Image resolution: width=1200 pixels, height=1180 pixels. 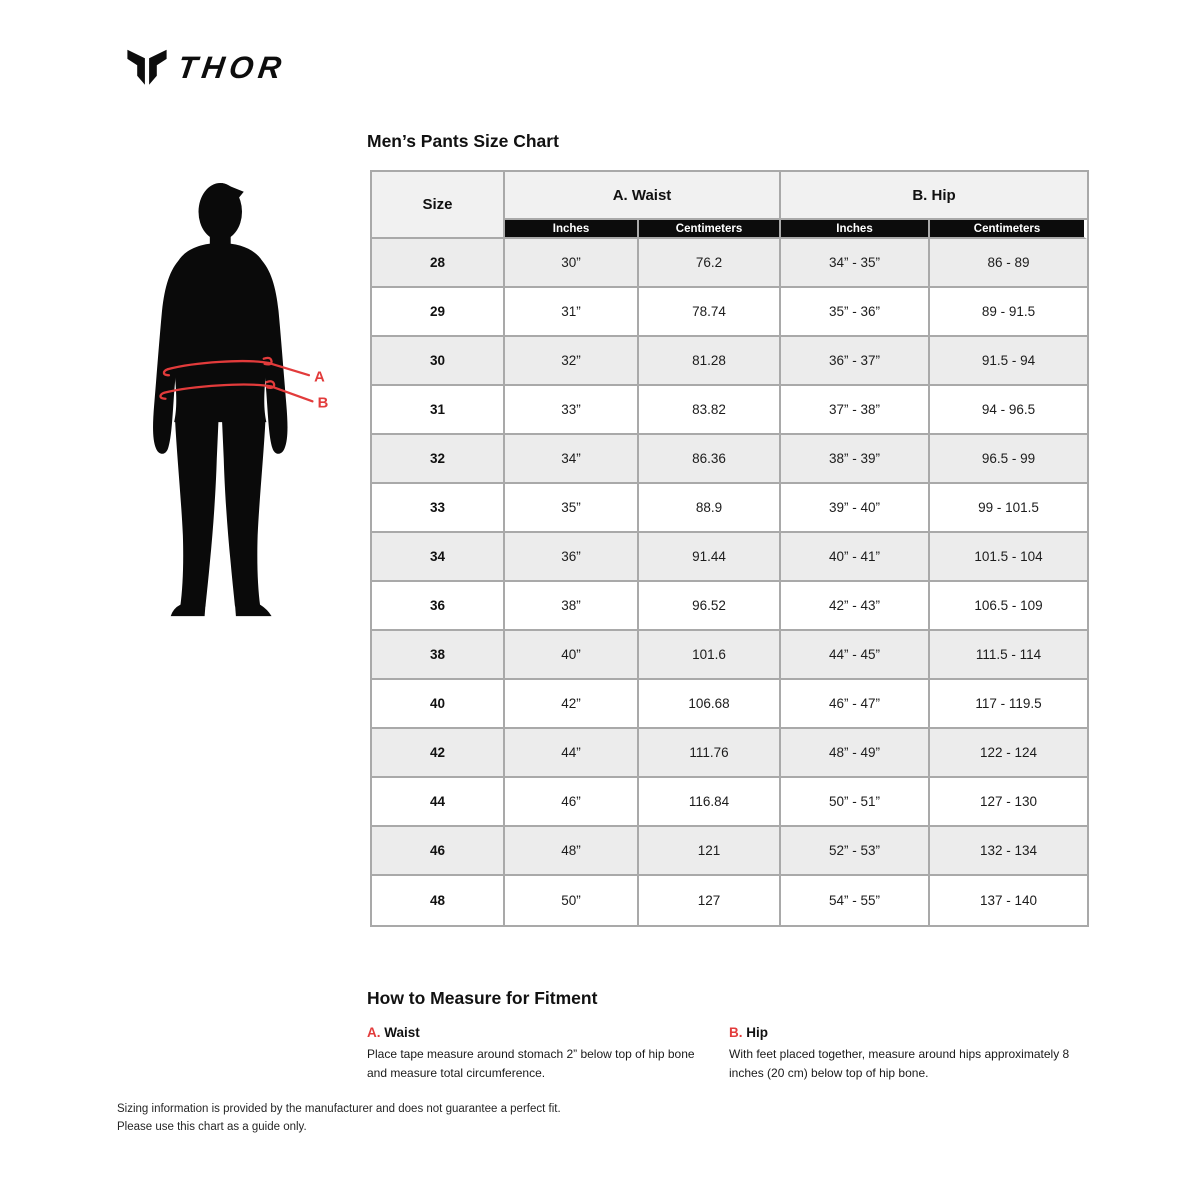 I want to click on cell-waist_in: 50”, so click(x=572, y=900).